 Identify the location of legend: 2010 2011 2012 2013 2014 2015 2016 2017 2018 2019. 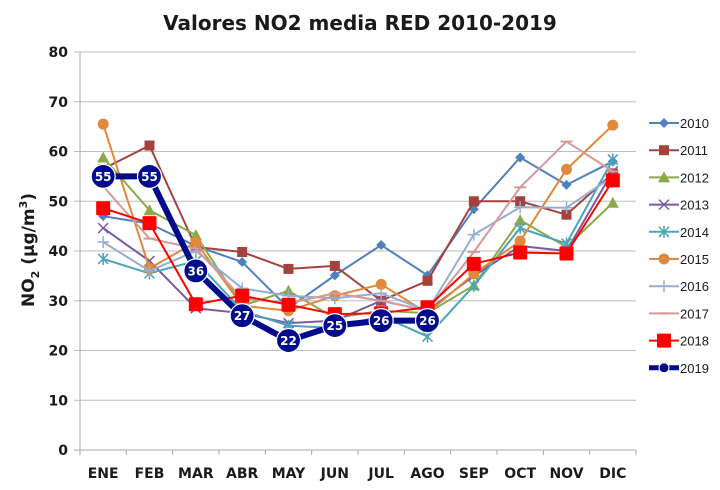
(679, 246).